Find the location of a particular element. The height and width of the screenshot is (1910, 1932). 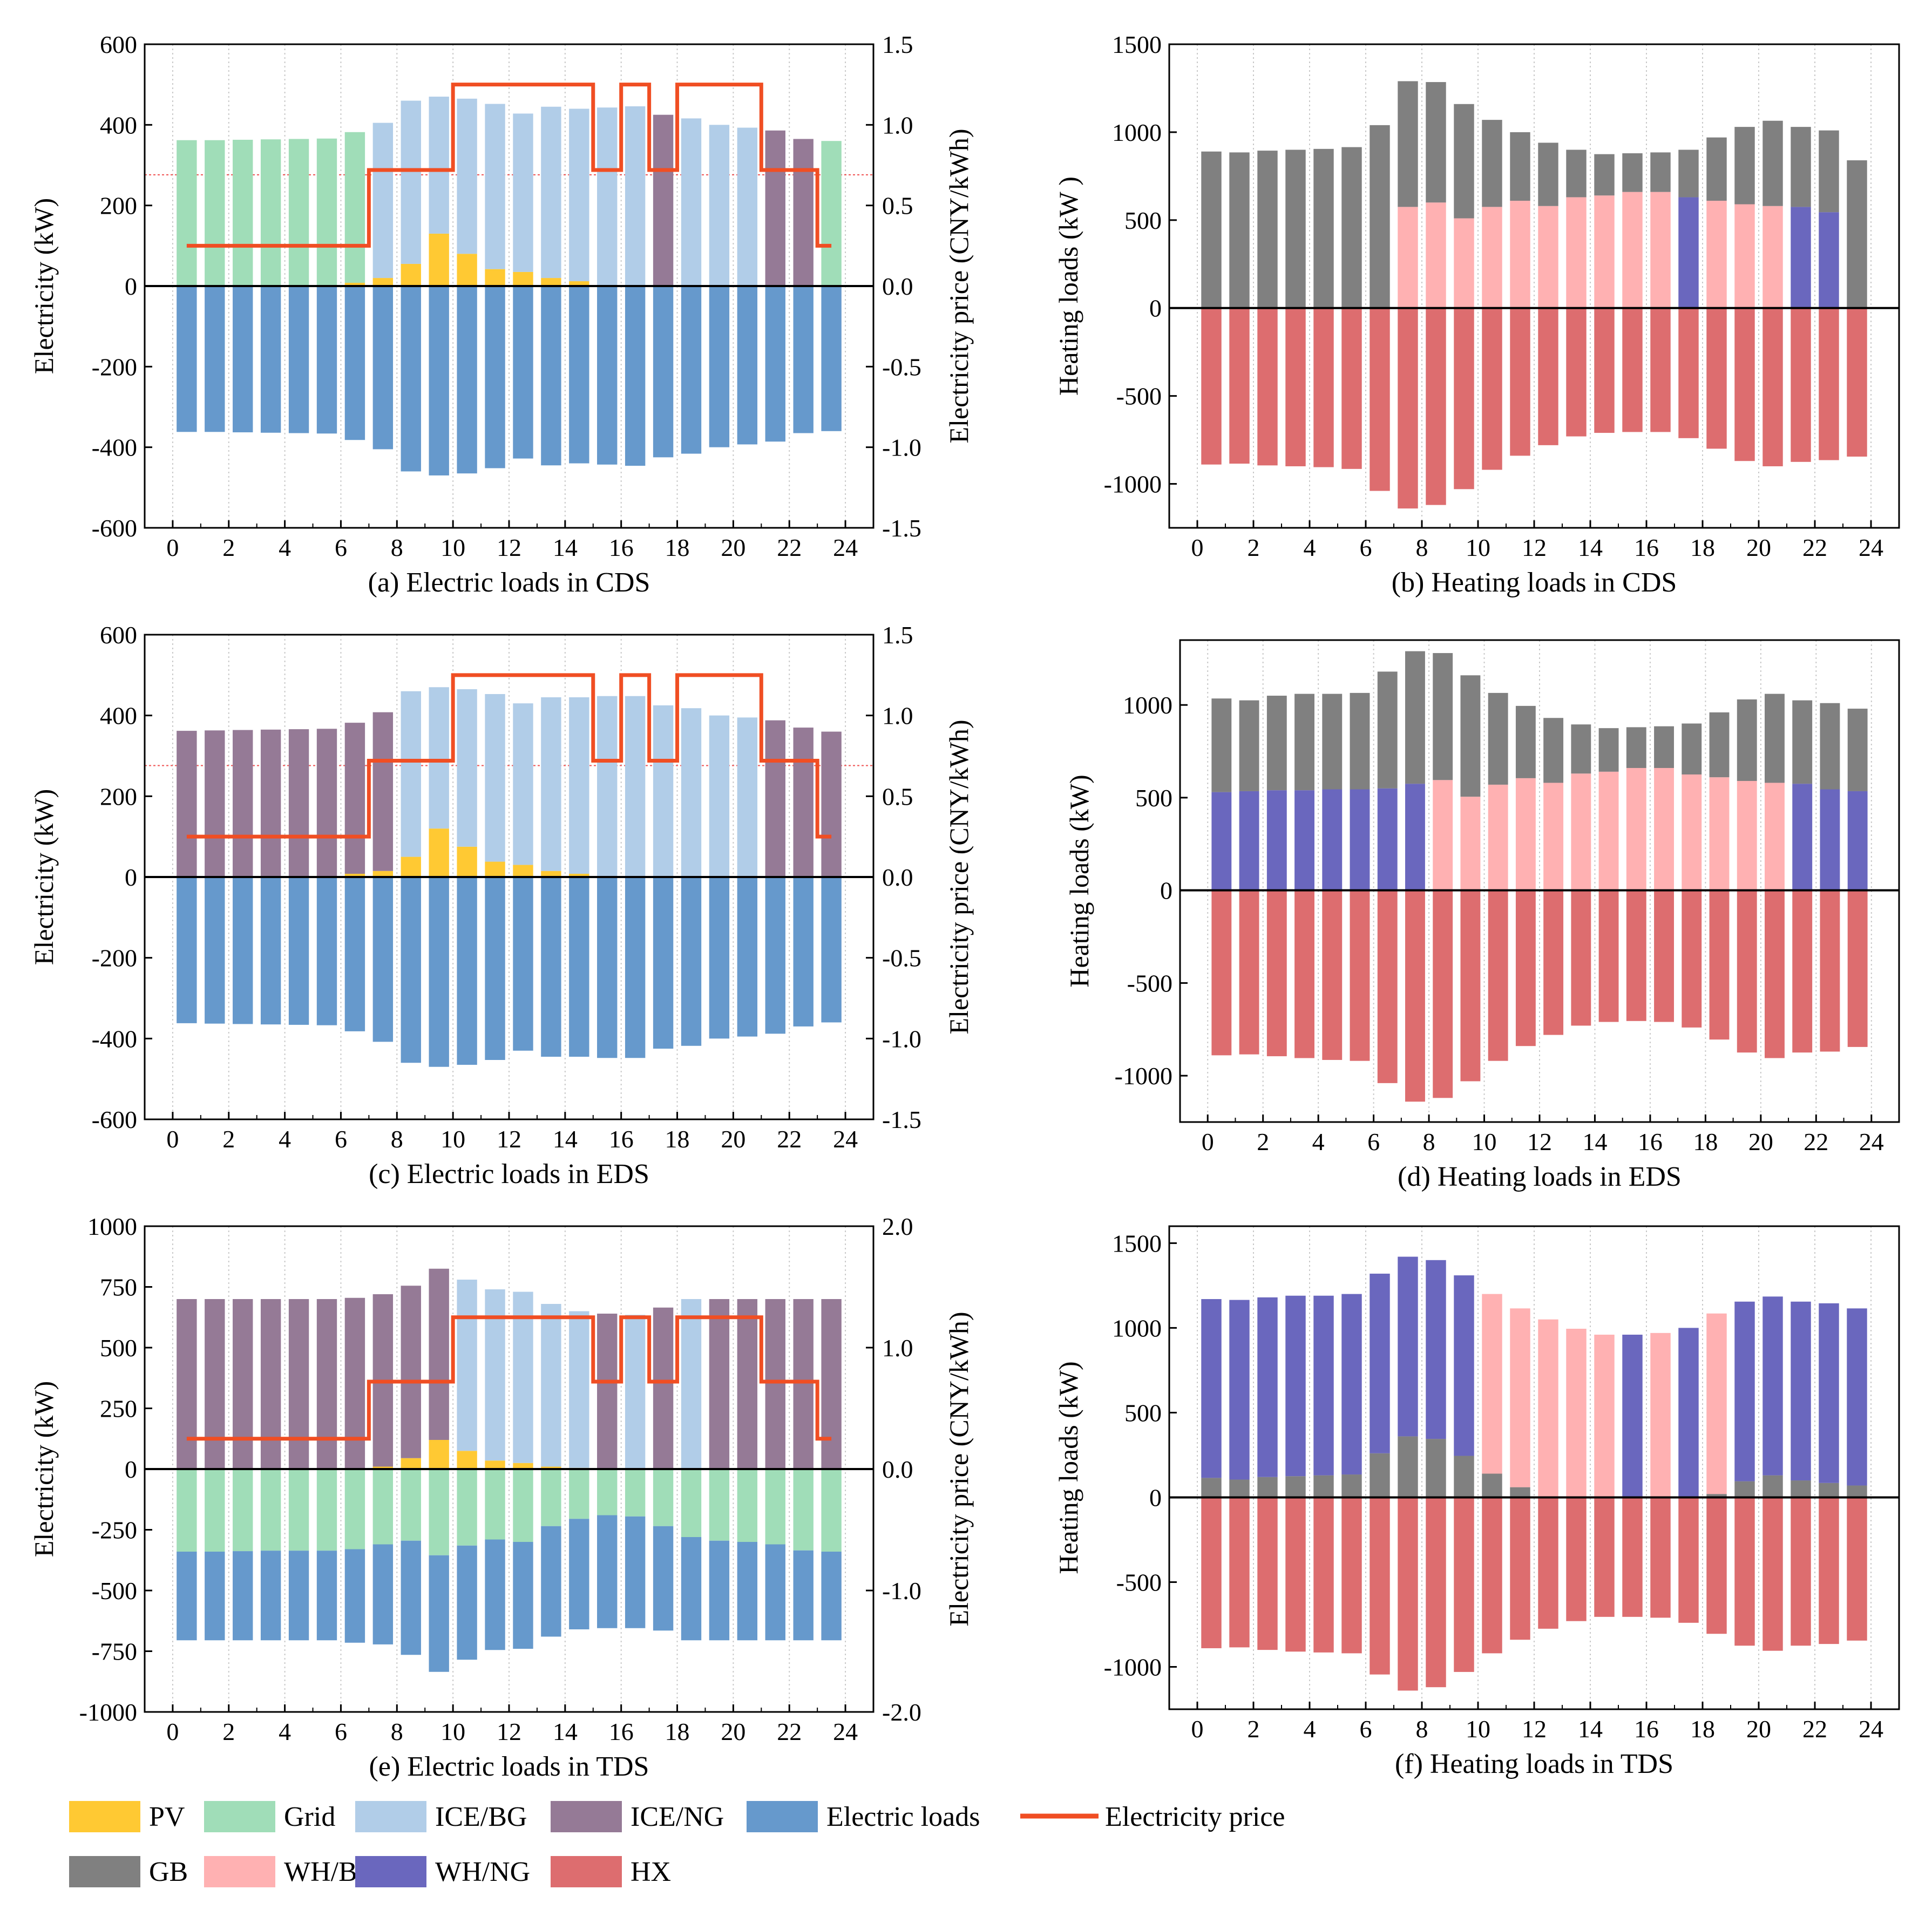

x-tick-label: 4 is located at coordinates (1310, 1729).